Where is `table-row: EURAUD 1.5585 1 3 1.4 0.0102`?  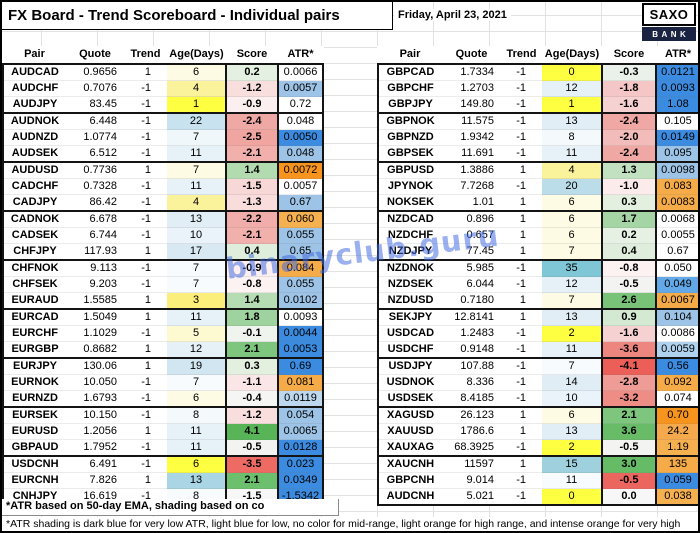 table-row: EURAUD 1.5585 1 3 1.4 0.0102 is located at coordinates (163, 301).